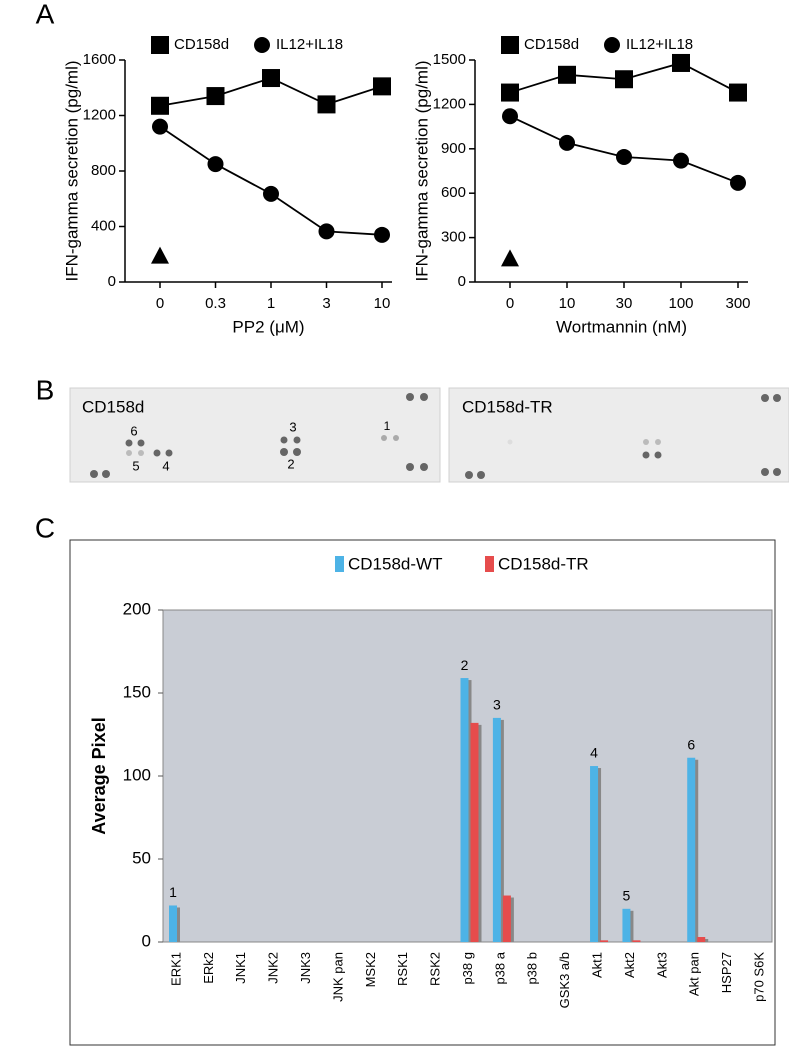 This screenshot has width=789, height=1050. What do you see at coordinates (337, 977) in the screenshot?
I see `x-tick-label: JNK pan` at bounding box center [337, 977].